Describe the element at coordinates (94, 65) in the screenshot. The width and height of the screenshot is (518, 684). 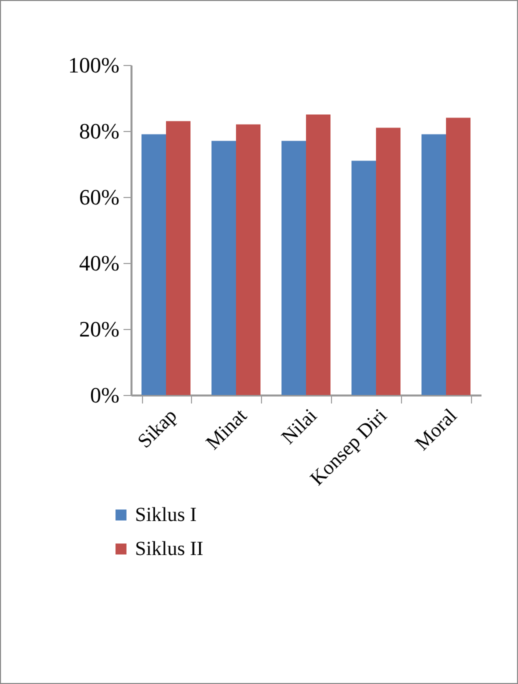
I see `y-tick-label: 100%` at that location.